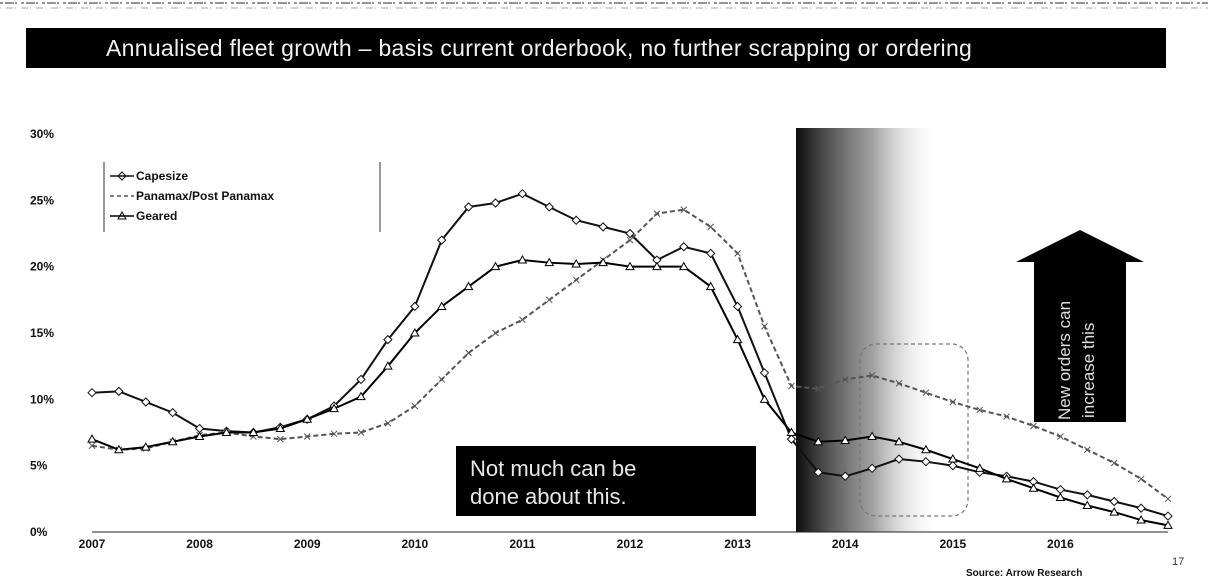 The image size is (1208, 588). I want to click on y-tick-label: 30%, so click(42, 134).